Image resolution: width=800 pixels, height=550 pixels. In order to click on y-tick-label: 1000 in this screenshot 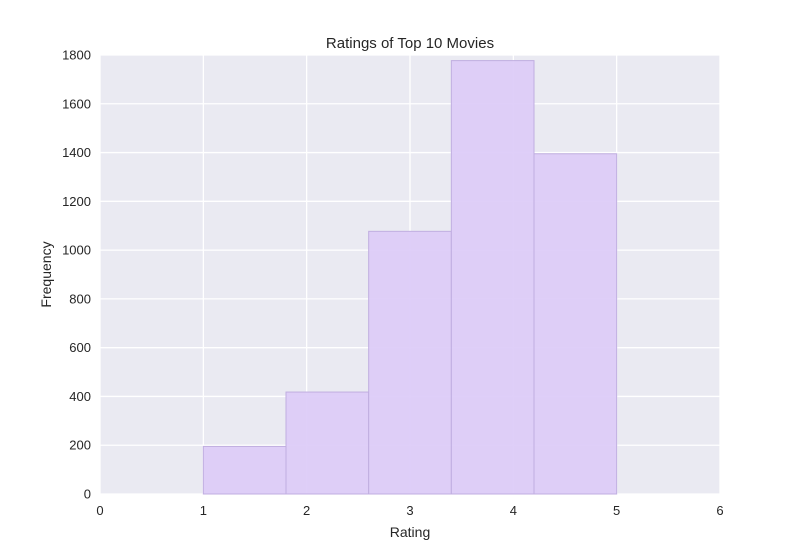, I will do `click(76, 250)`.